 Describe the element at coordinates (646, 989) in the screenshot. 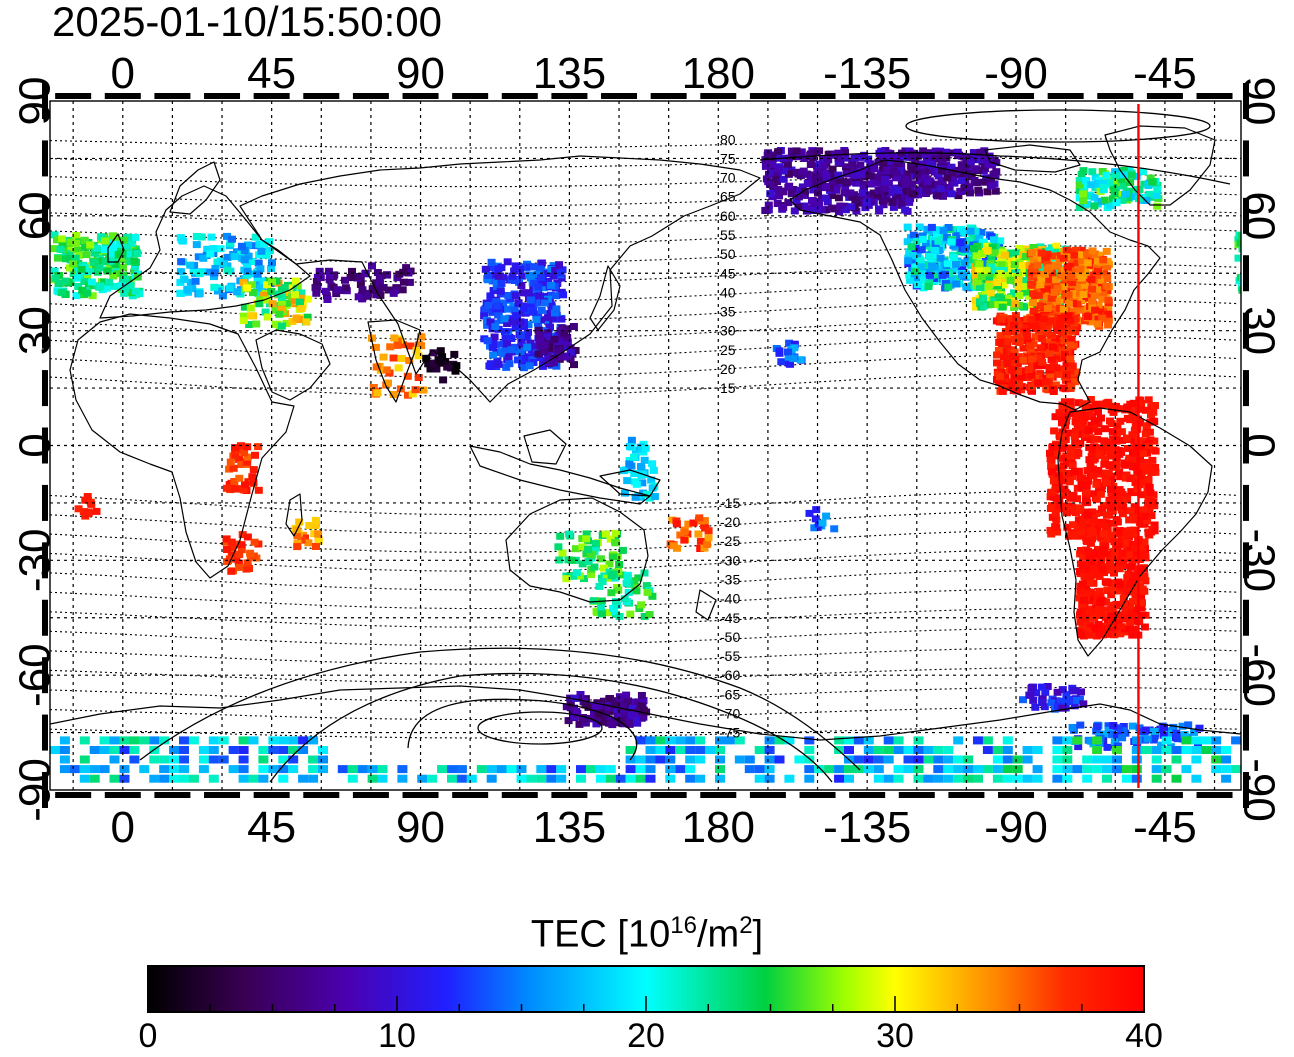

I see `colorbar` at that location.